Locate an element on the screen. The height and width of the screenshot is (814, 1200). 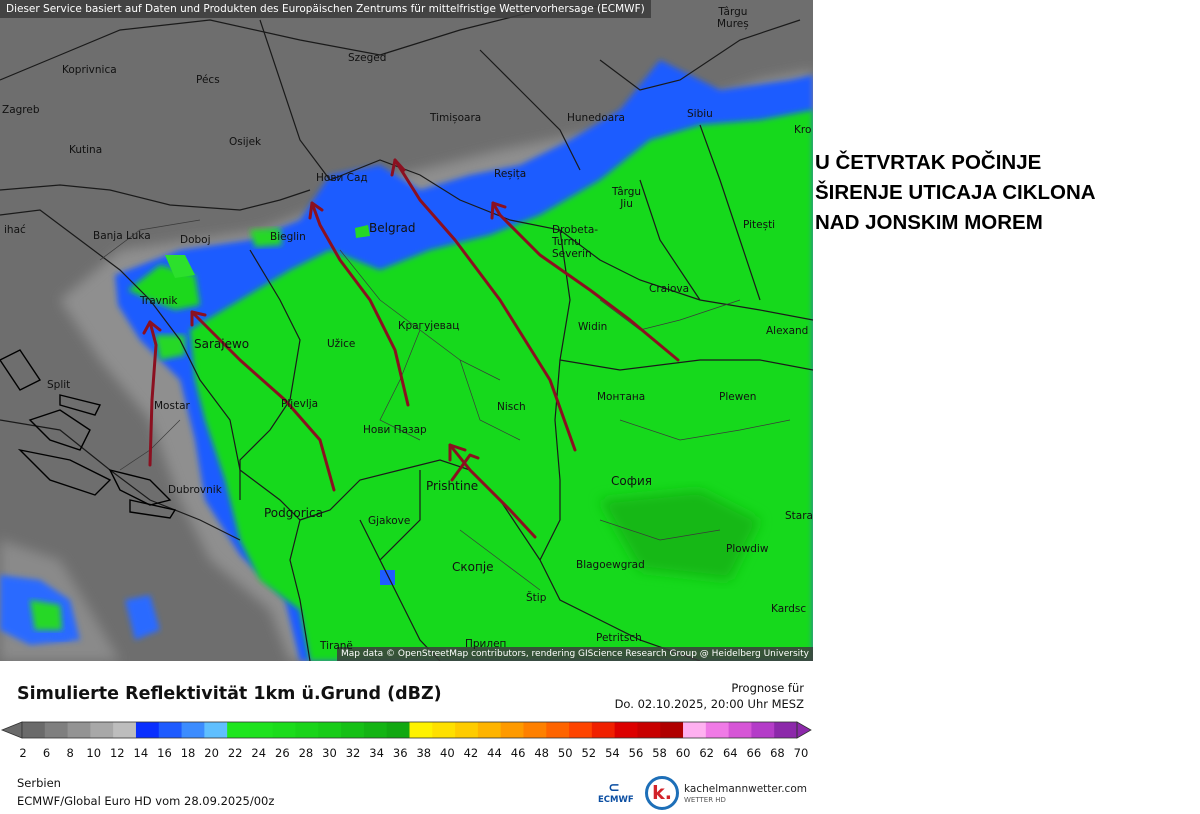
model-run-label: ECMWF/Global Euro HD vom 28.09.2025/00z is located at coordinates (146, 801).